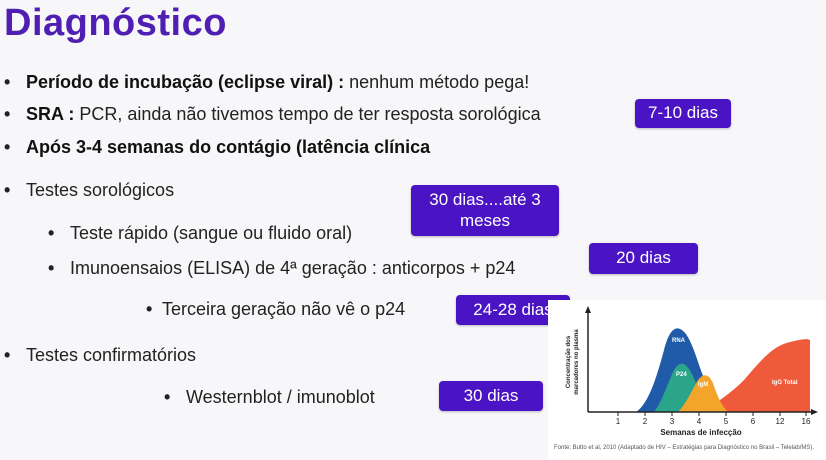 The image size is (826, 460). I want to click on bullet-westernblot: • Westernblot / imunoblot, so click(269, 397).